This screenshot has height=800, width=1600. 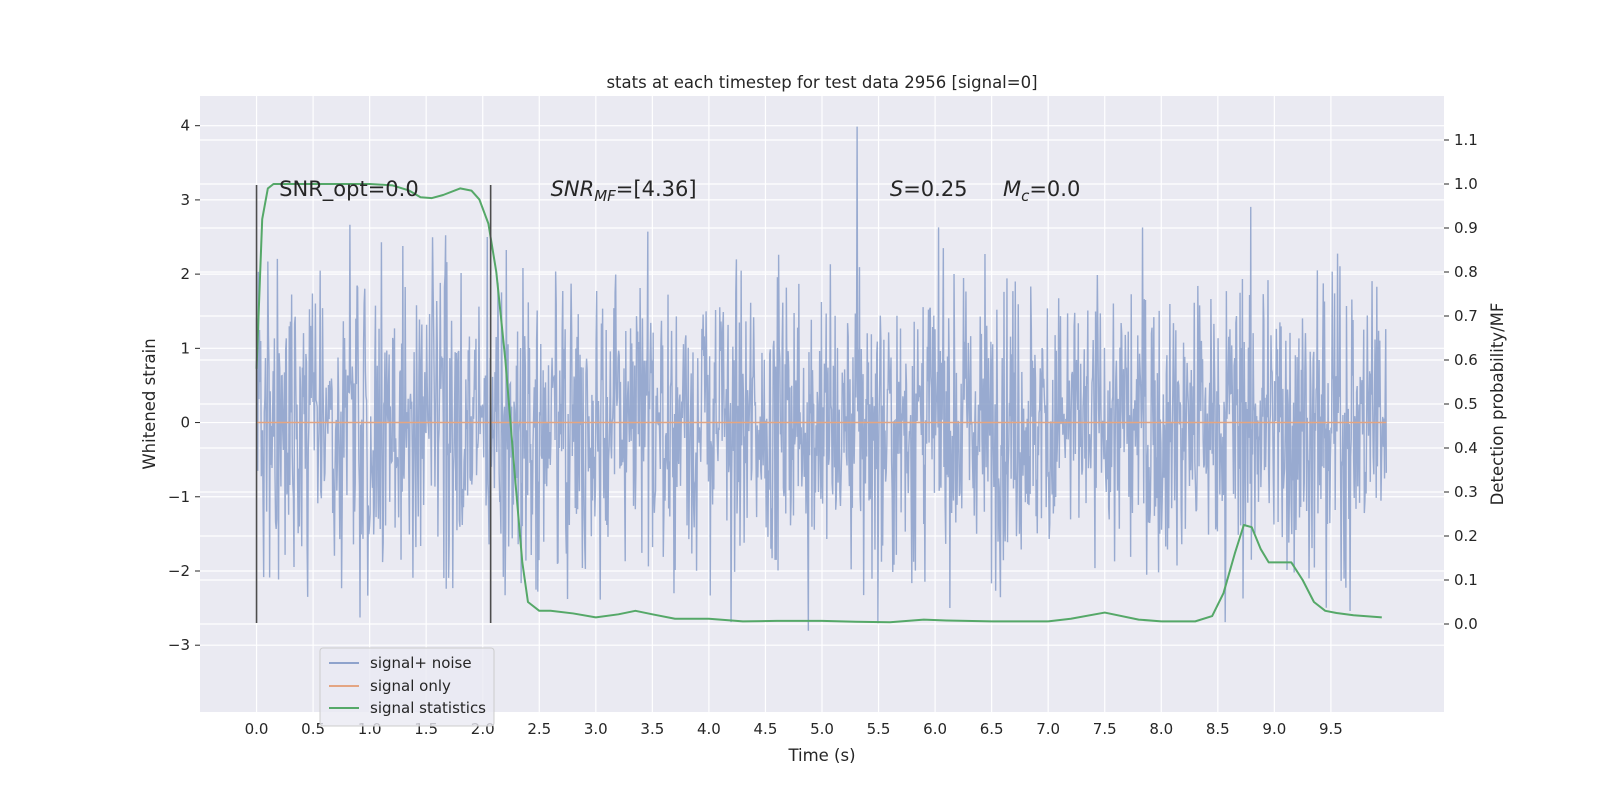 What do you see at coordinates (179, 497) in the screenshot?
I see `y-tick-label: −1` at bounding box center [179, 497].